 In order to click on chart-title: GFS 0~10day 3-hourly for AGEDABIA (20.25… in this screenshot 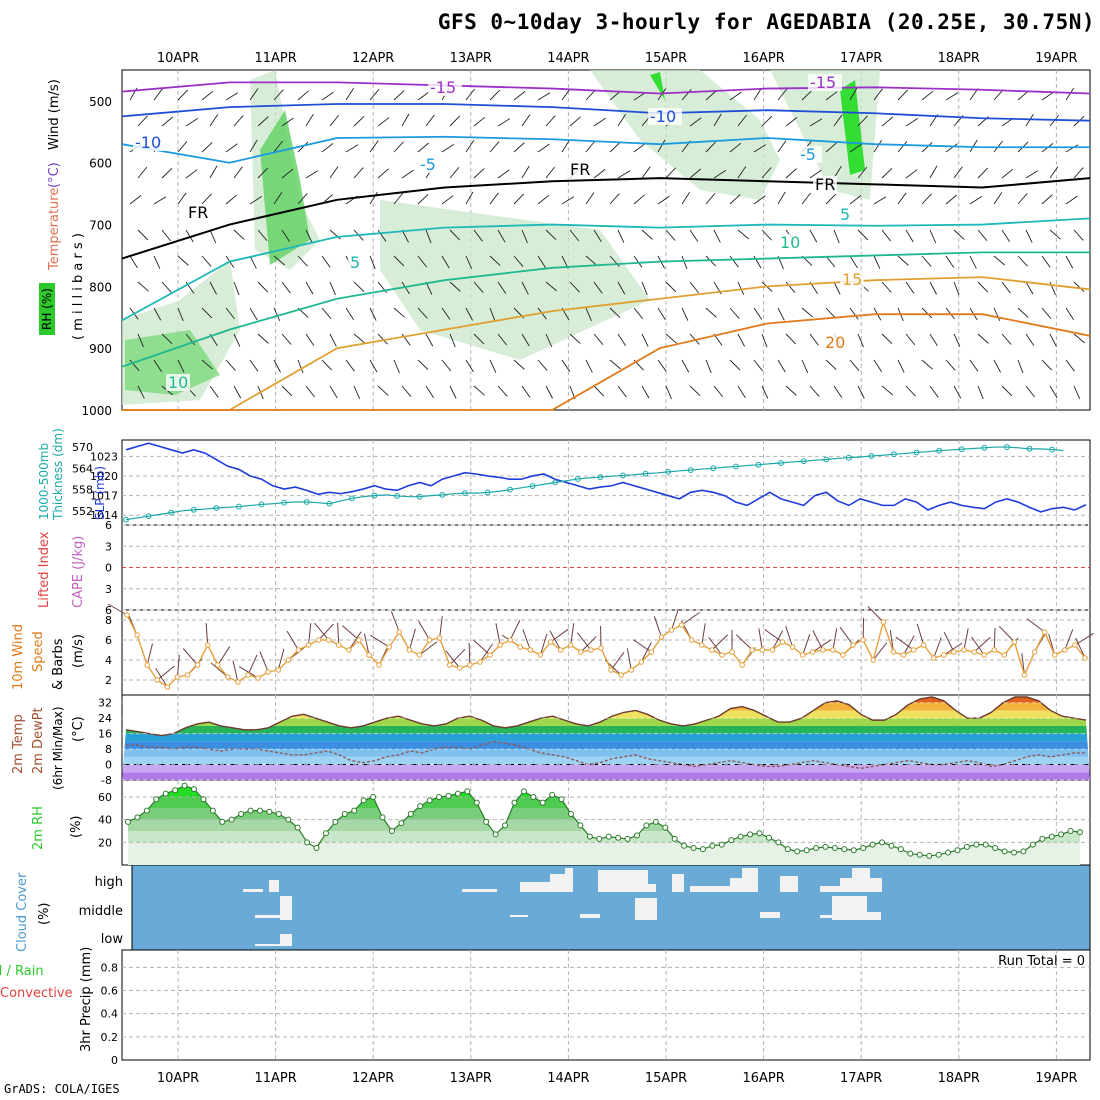, I will do `click(766, 22)`.